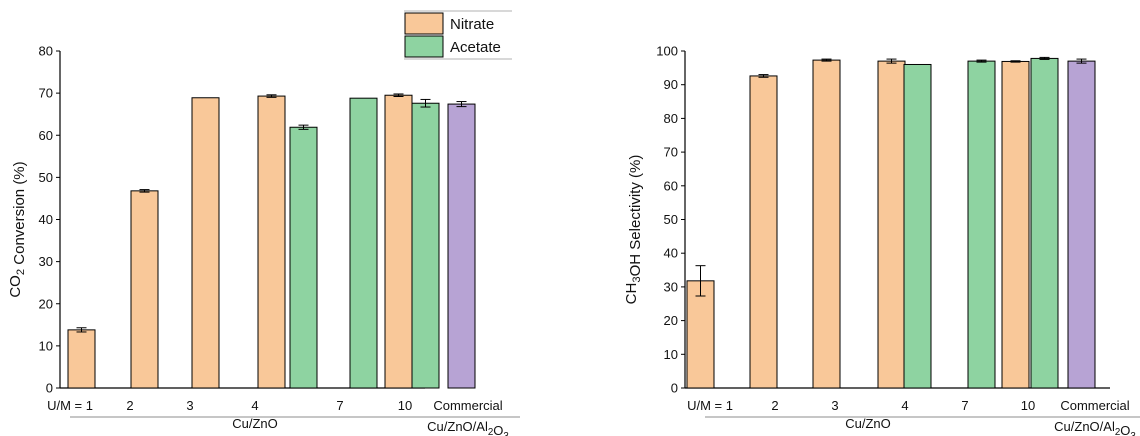 The width and height of the screenshot is (1140, 436). What do you see at coordinates (671, 84) in the screenshot?
I see `y-tick-label: 90` at bounding box center [671, 84].